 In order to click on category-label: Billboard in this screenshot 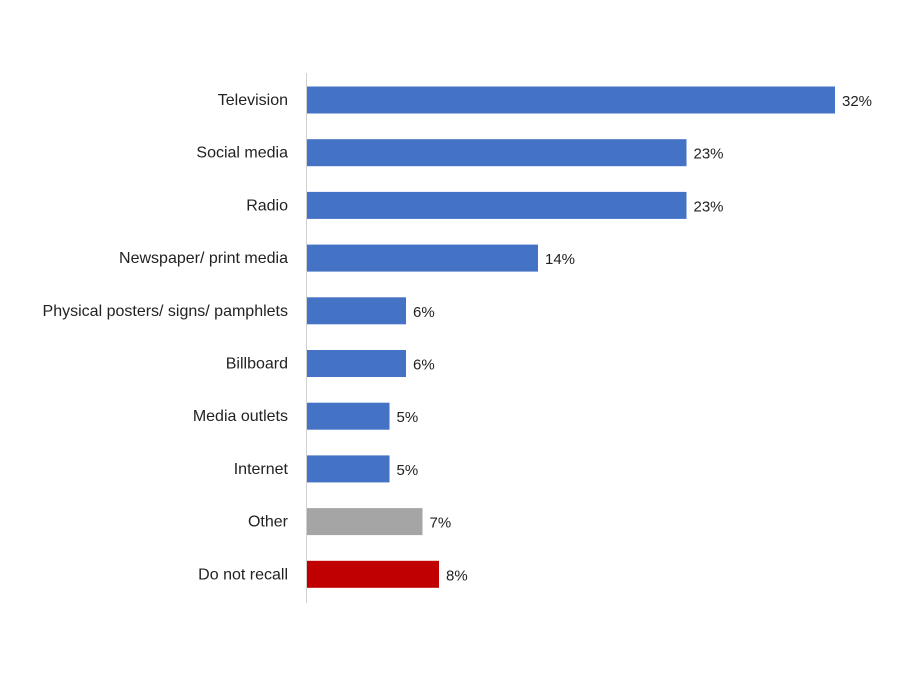, I will do `click(257, 364)`.